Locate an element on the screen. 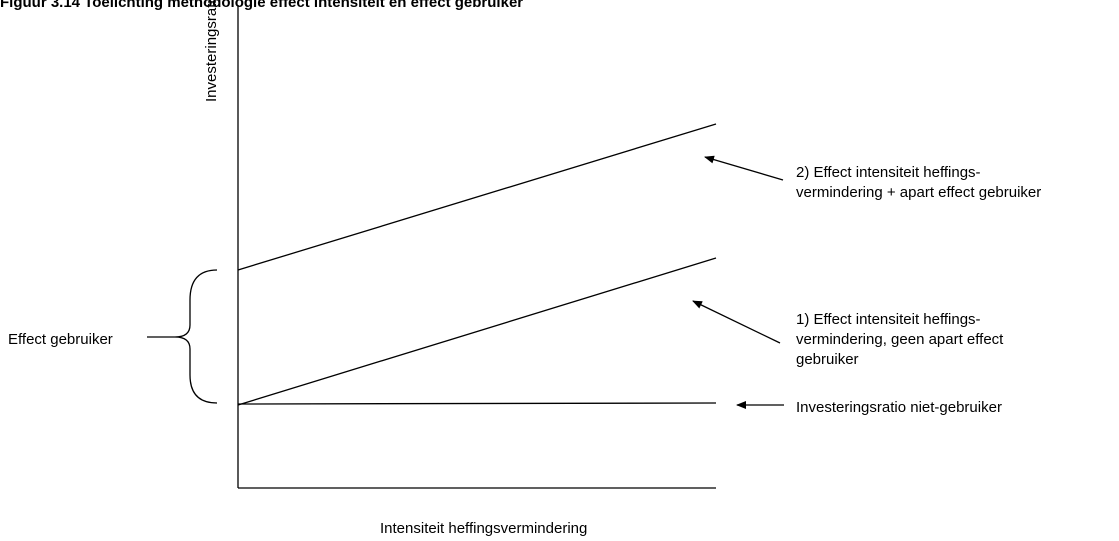  baseline-non-user is located at coordinates (477, 403).